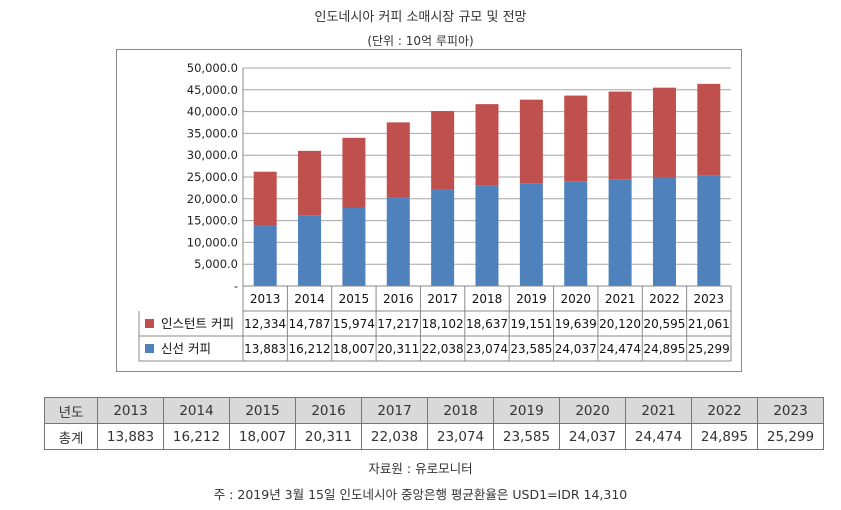 The width and height of the screenshot is (841, 510). Describe the element at coordinates (576, 349) in the screenshot. I see `data-label: 24,037` at that location.